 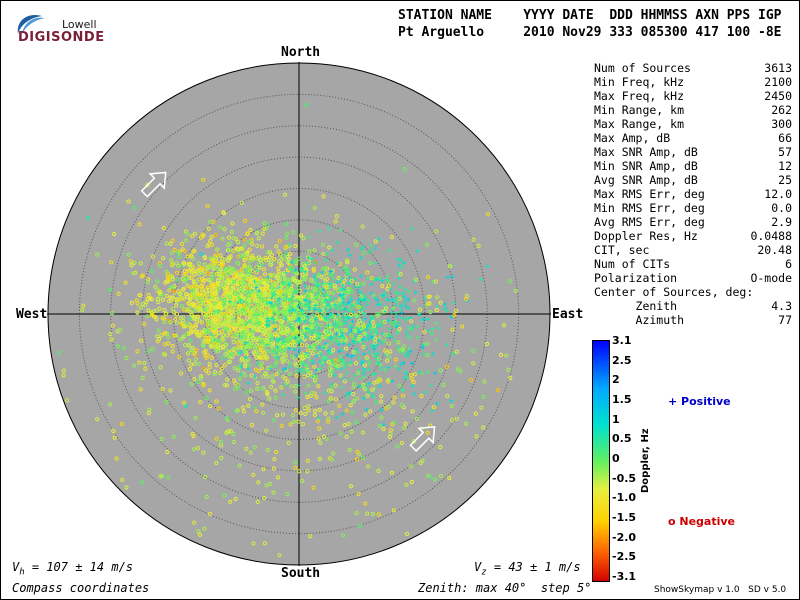 I want to click on legend-negative: o Negative, so click(x=702, y=521).